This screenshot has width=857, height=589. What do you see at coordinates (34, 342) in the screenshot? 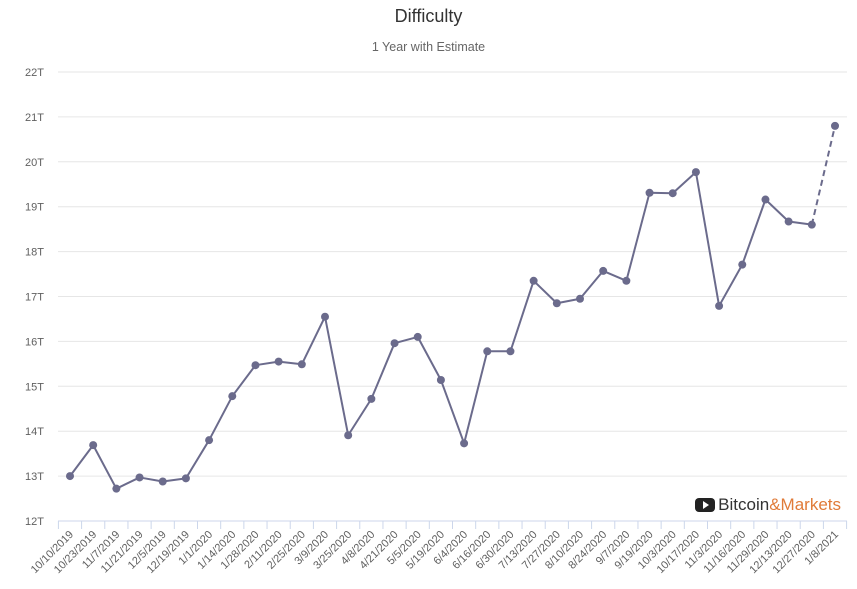
I see `y-tick-label: 16T` at bounding box center [34, 342].